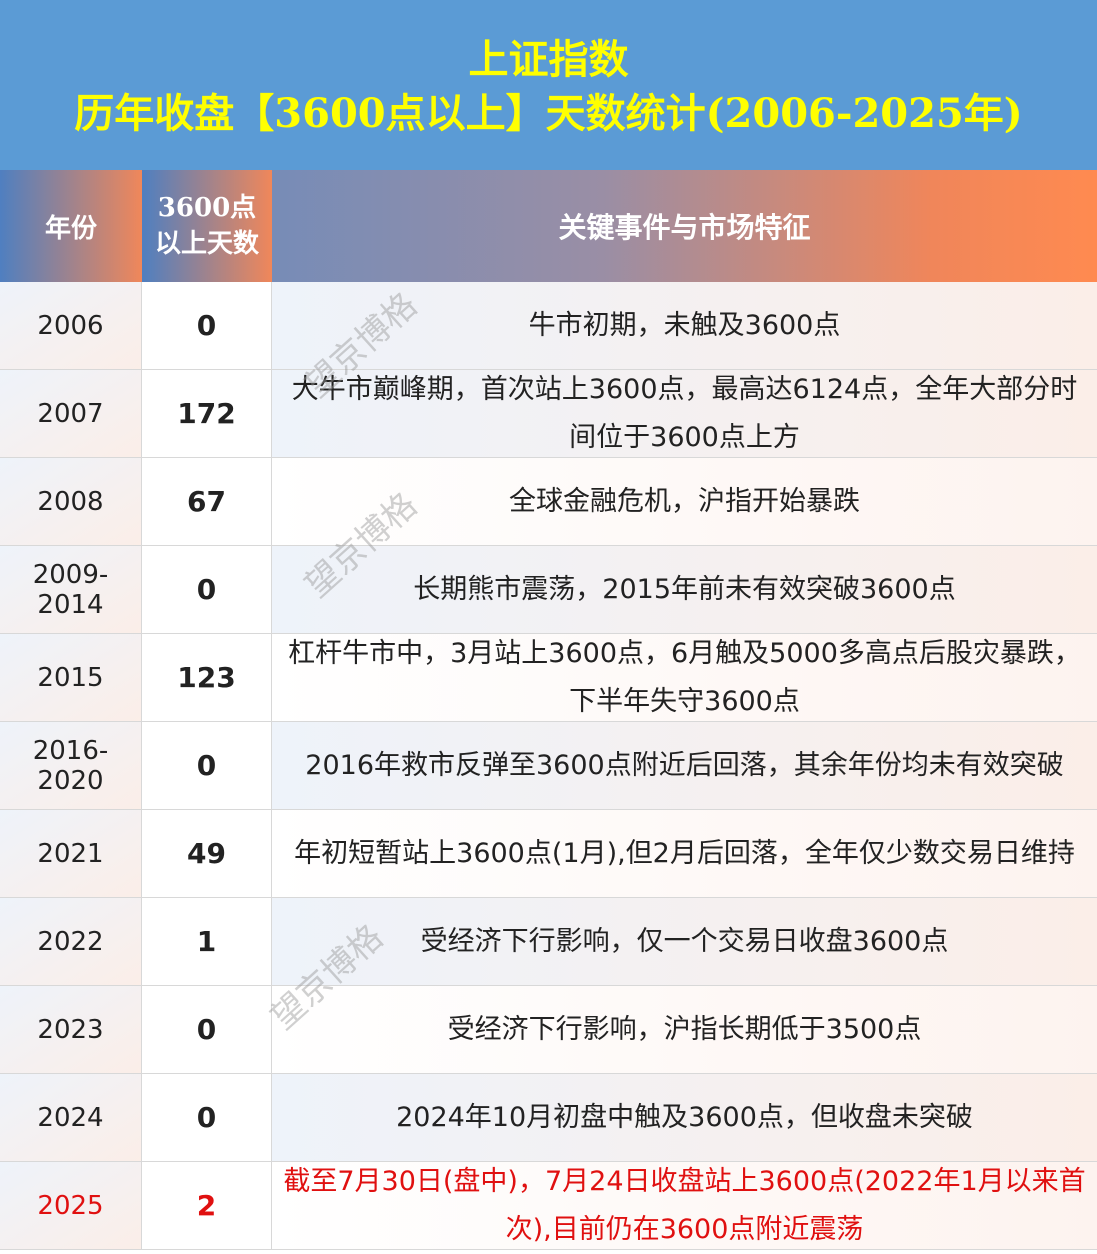 The width and height of the screenshot is (1097, 1254). What do you see at coordinates (71, 590) in the screenshot?
I see `year-cell: 2009-2014` at bounding box center [71, 590].